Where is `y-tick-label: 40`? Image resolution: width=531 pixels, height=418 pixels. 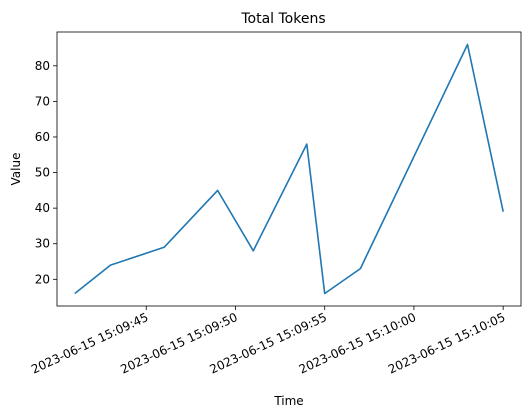
y-tick-label: 40 is located at coordinates (42, 208).